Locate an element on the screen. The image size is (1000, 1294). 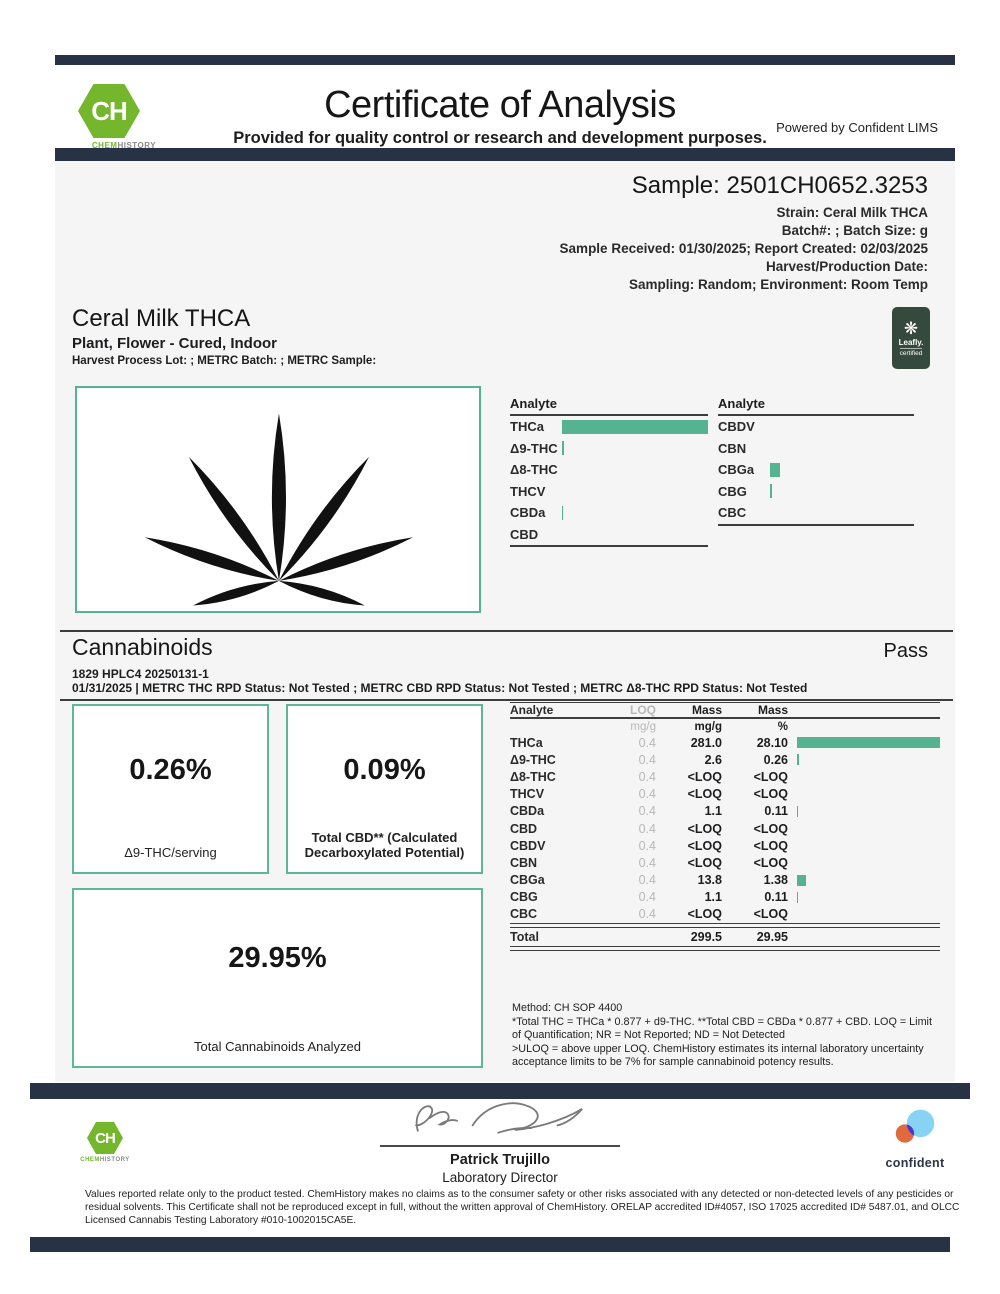
instrument-line: 1829 HPLC4 20250131-1 is located at coordinates (140, 674).